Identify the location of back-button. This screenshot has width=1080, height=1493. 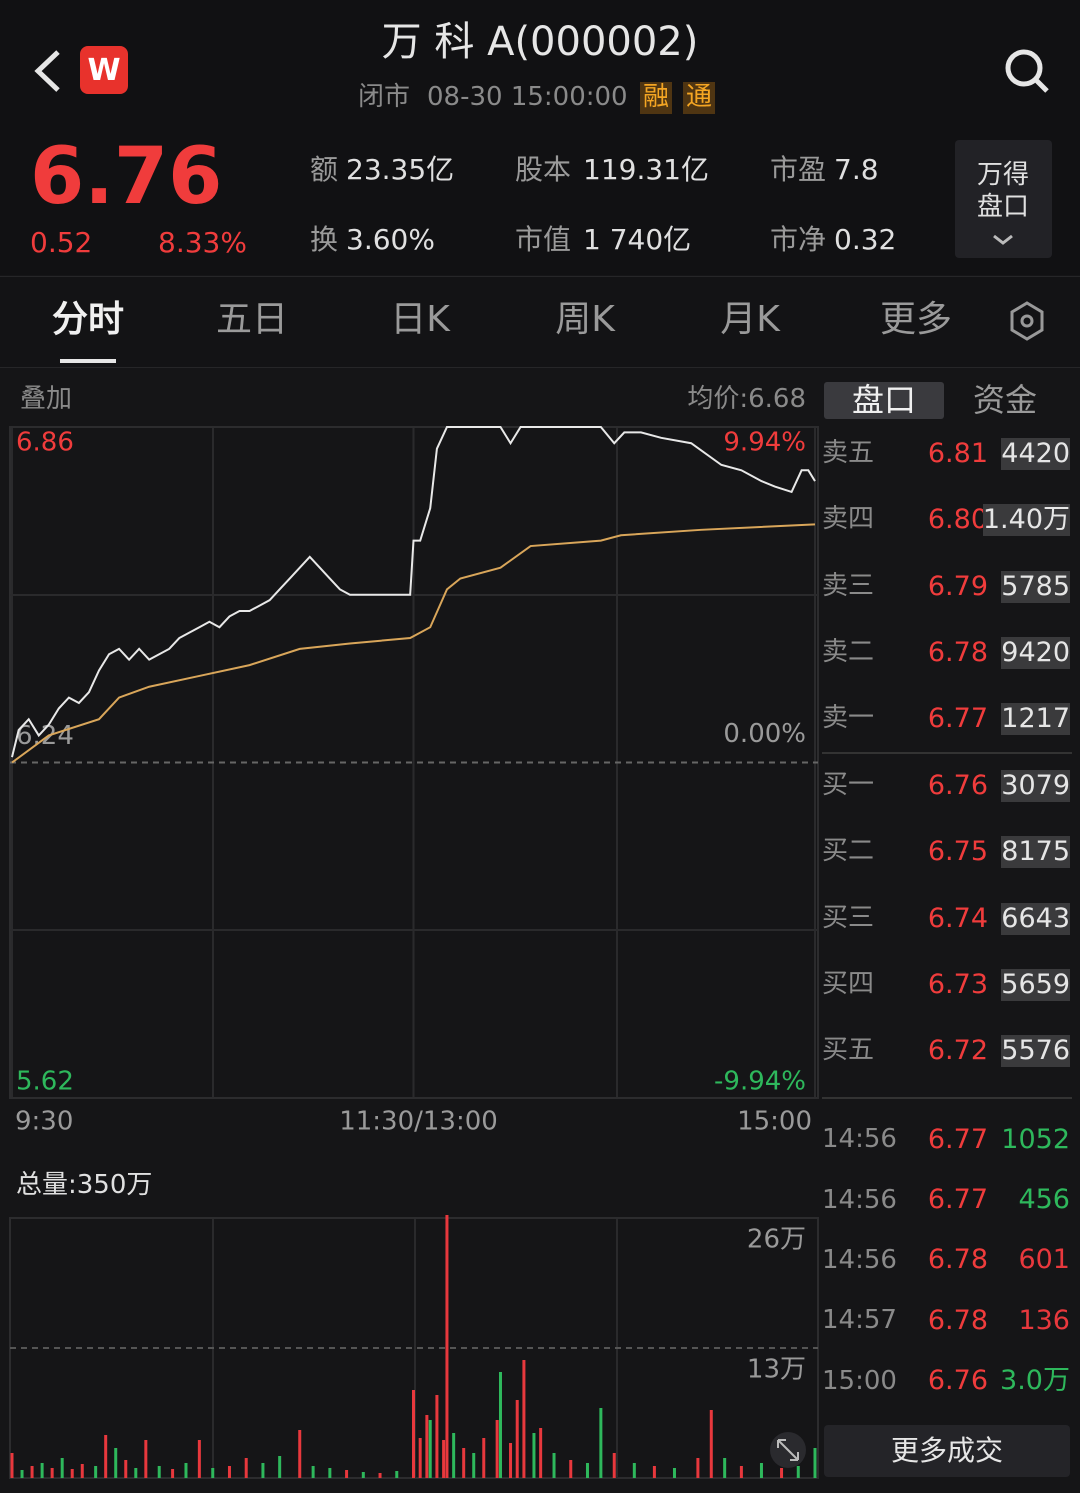
(47, 71).